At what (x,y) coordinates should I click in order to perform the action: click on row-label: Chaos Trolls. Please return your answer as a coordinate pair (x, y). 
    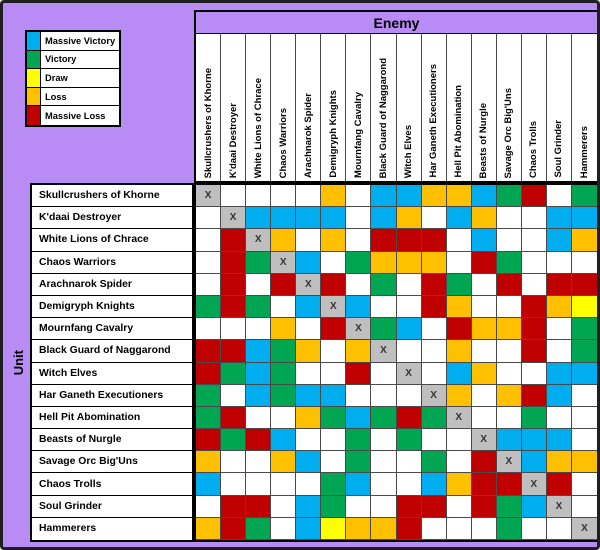
    Looking at the image, I should click on (112, 484).